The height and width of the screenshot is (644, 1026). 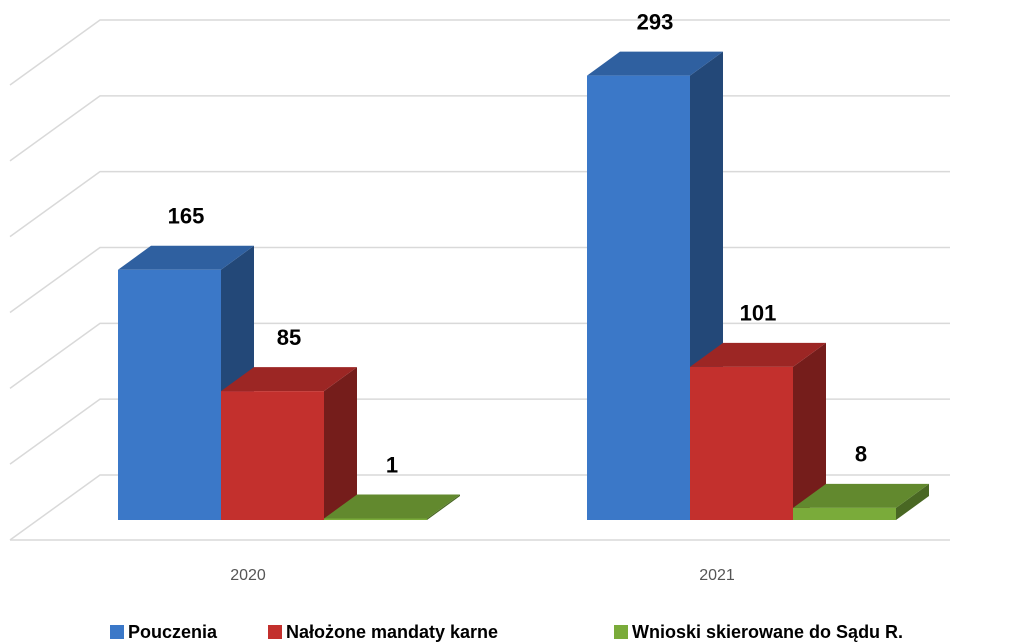 I want to click on x-tick-label: 2020, so click(x=248, y=575).